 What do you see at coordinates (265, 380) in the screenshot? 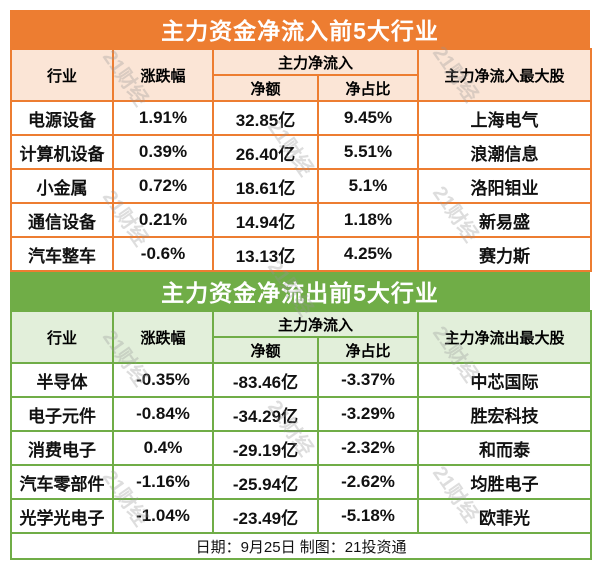
I see `cell-net-amount: -83.46亿` at bounding box center [265, 380].